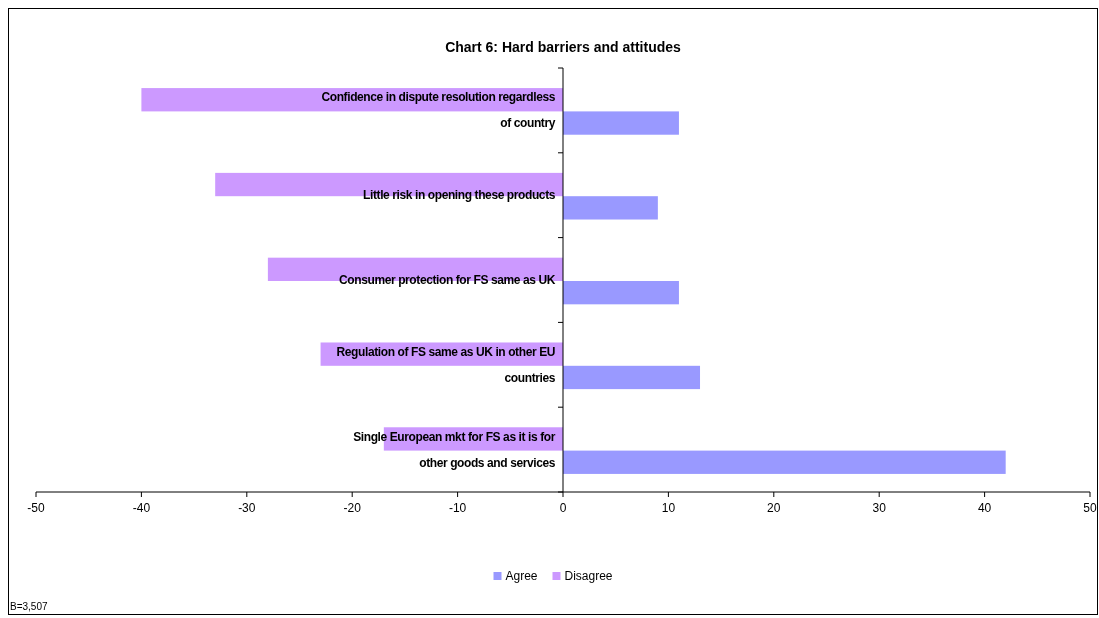 The image size is (1099, 618). I want to click on text: B=3,507, so click(29, 606).